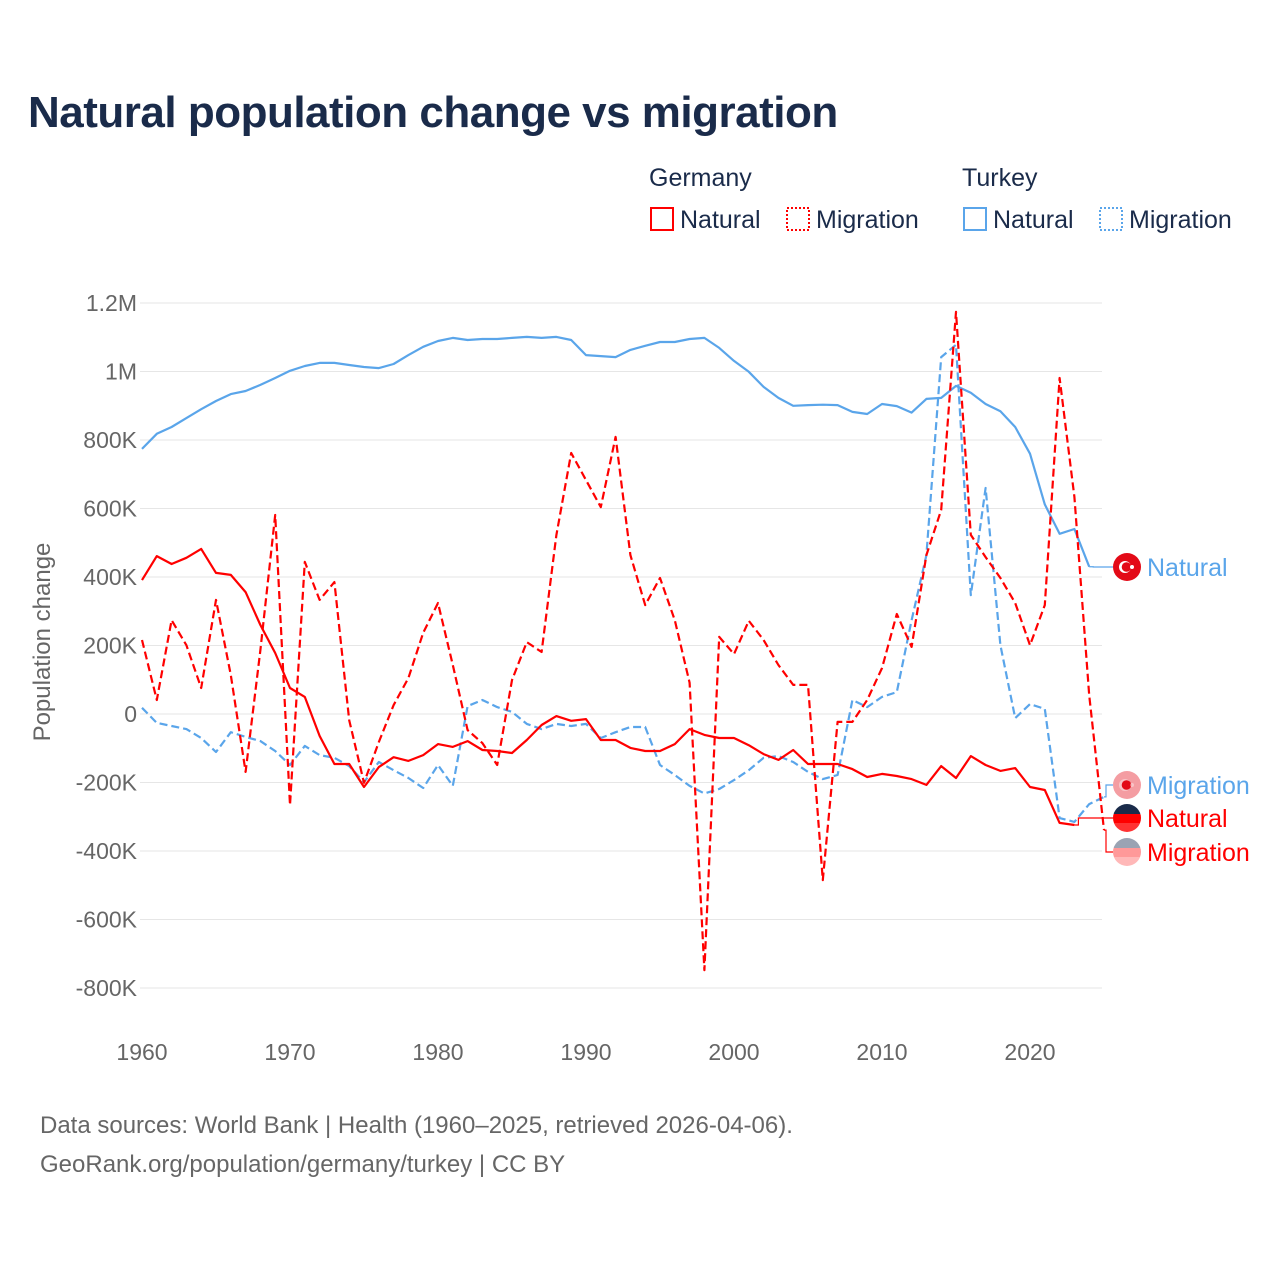 The image size is (1280, 1280). What do you see at coordinates (110, 440) in the screenshot?
I see `y-tick-label: 800K` at bounding box center [110, 440].